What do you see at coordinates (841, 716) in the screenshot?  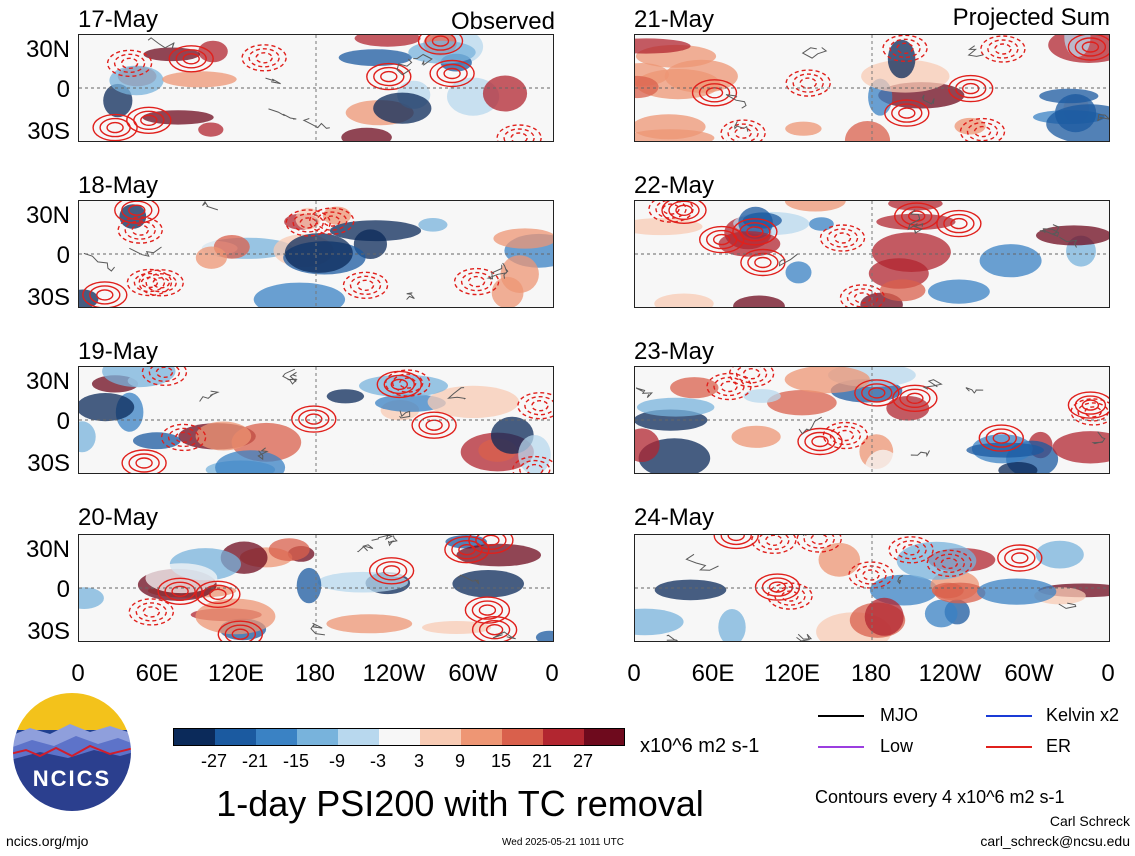 I see `legend-swatch-mjo` at bounding box center [841, 716].